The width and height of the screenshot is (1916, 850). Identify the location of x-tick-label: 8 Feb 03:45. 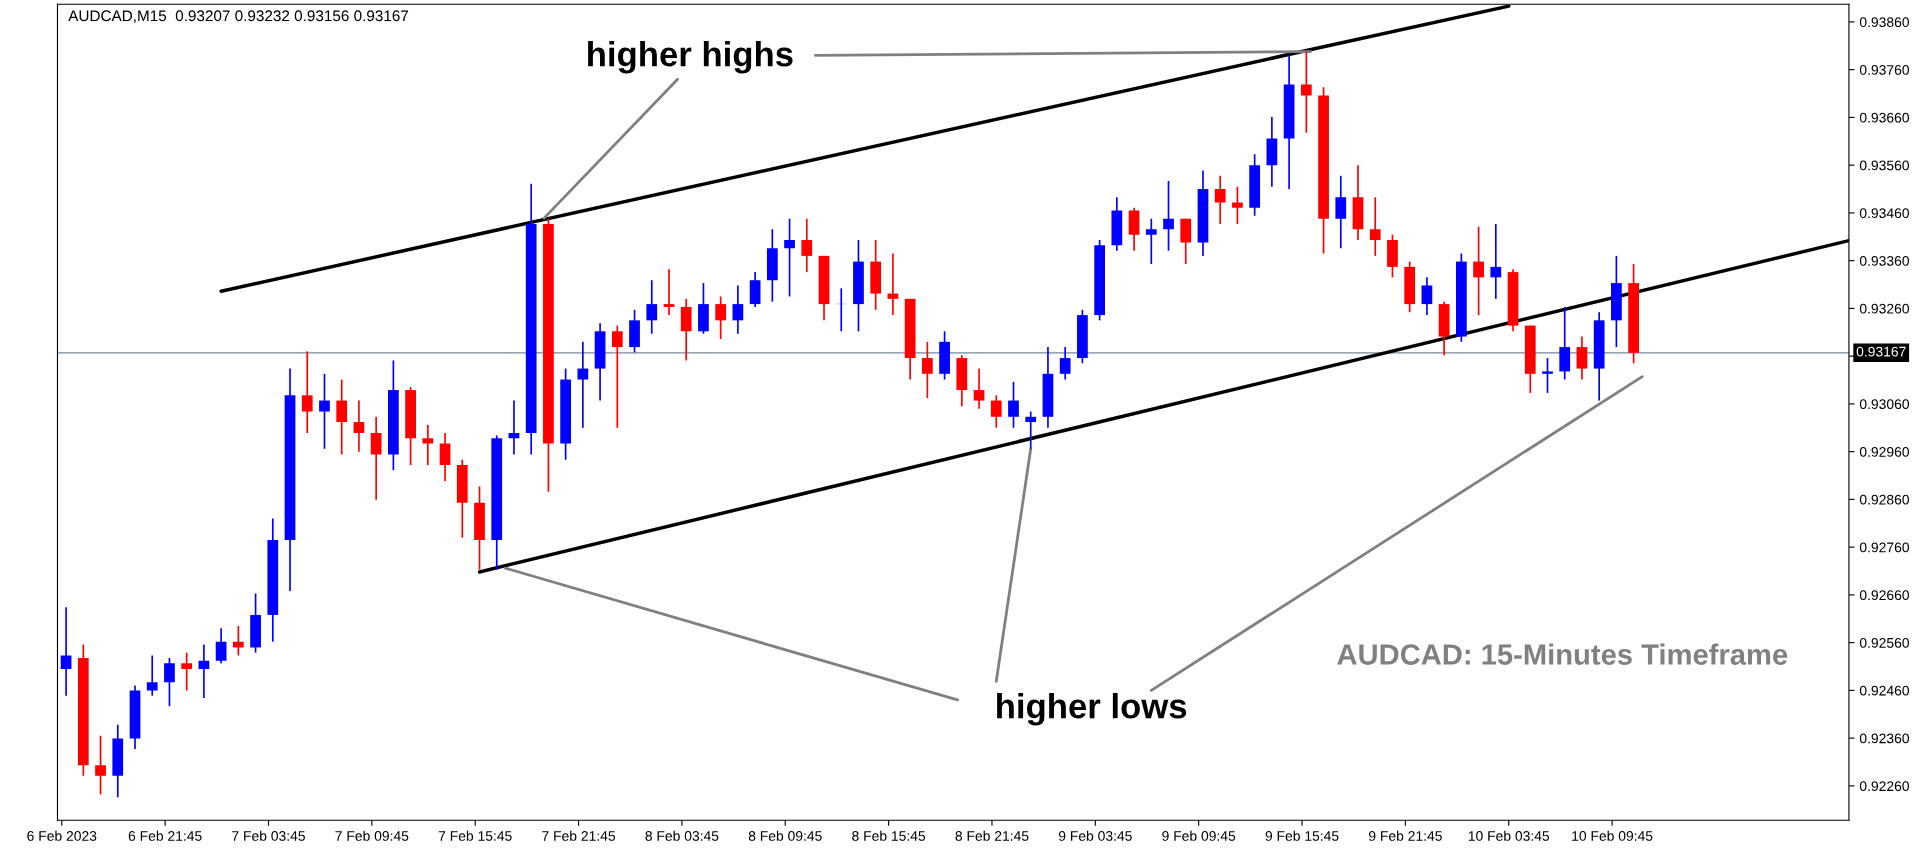
(682, 835).